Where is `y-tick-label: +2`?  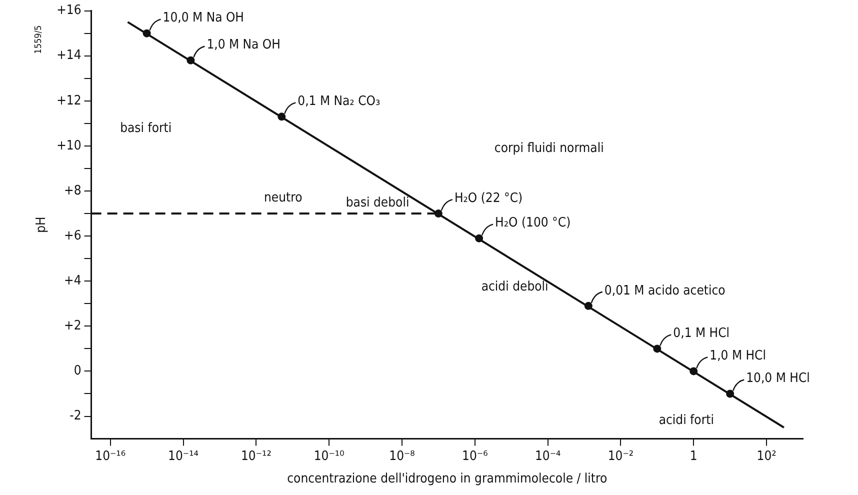
y-tick-label: +2 is located at coordinates (73, 326).